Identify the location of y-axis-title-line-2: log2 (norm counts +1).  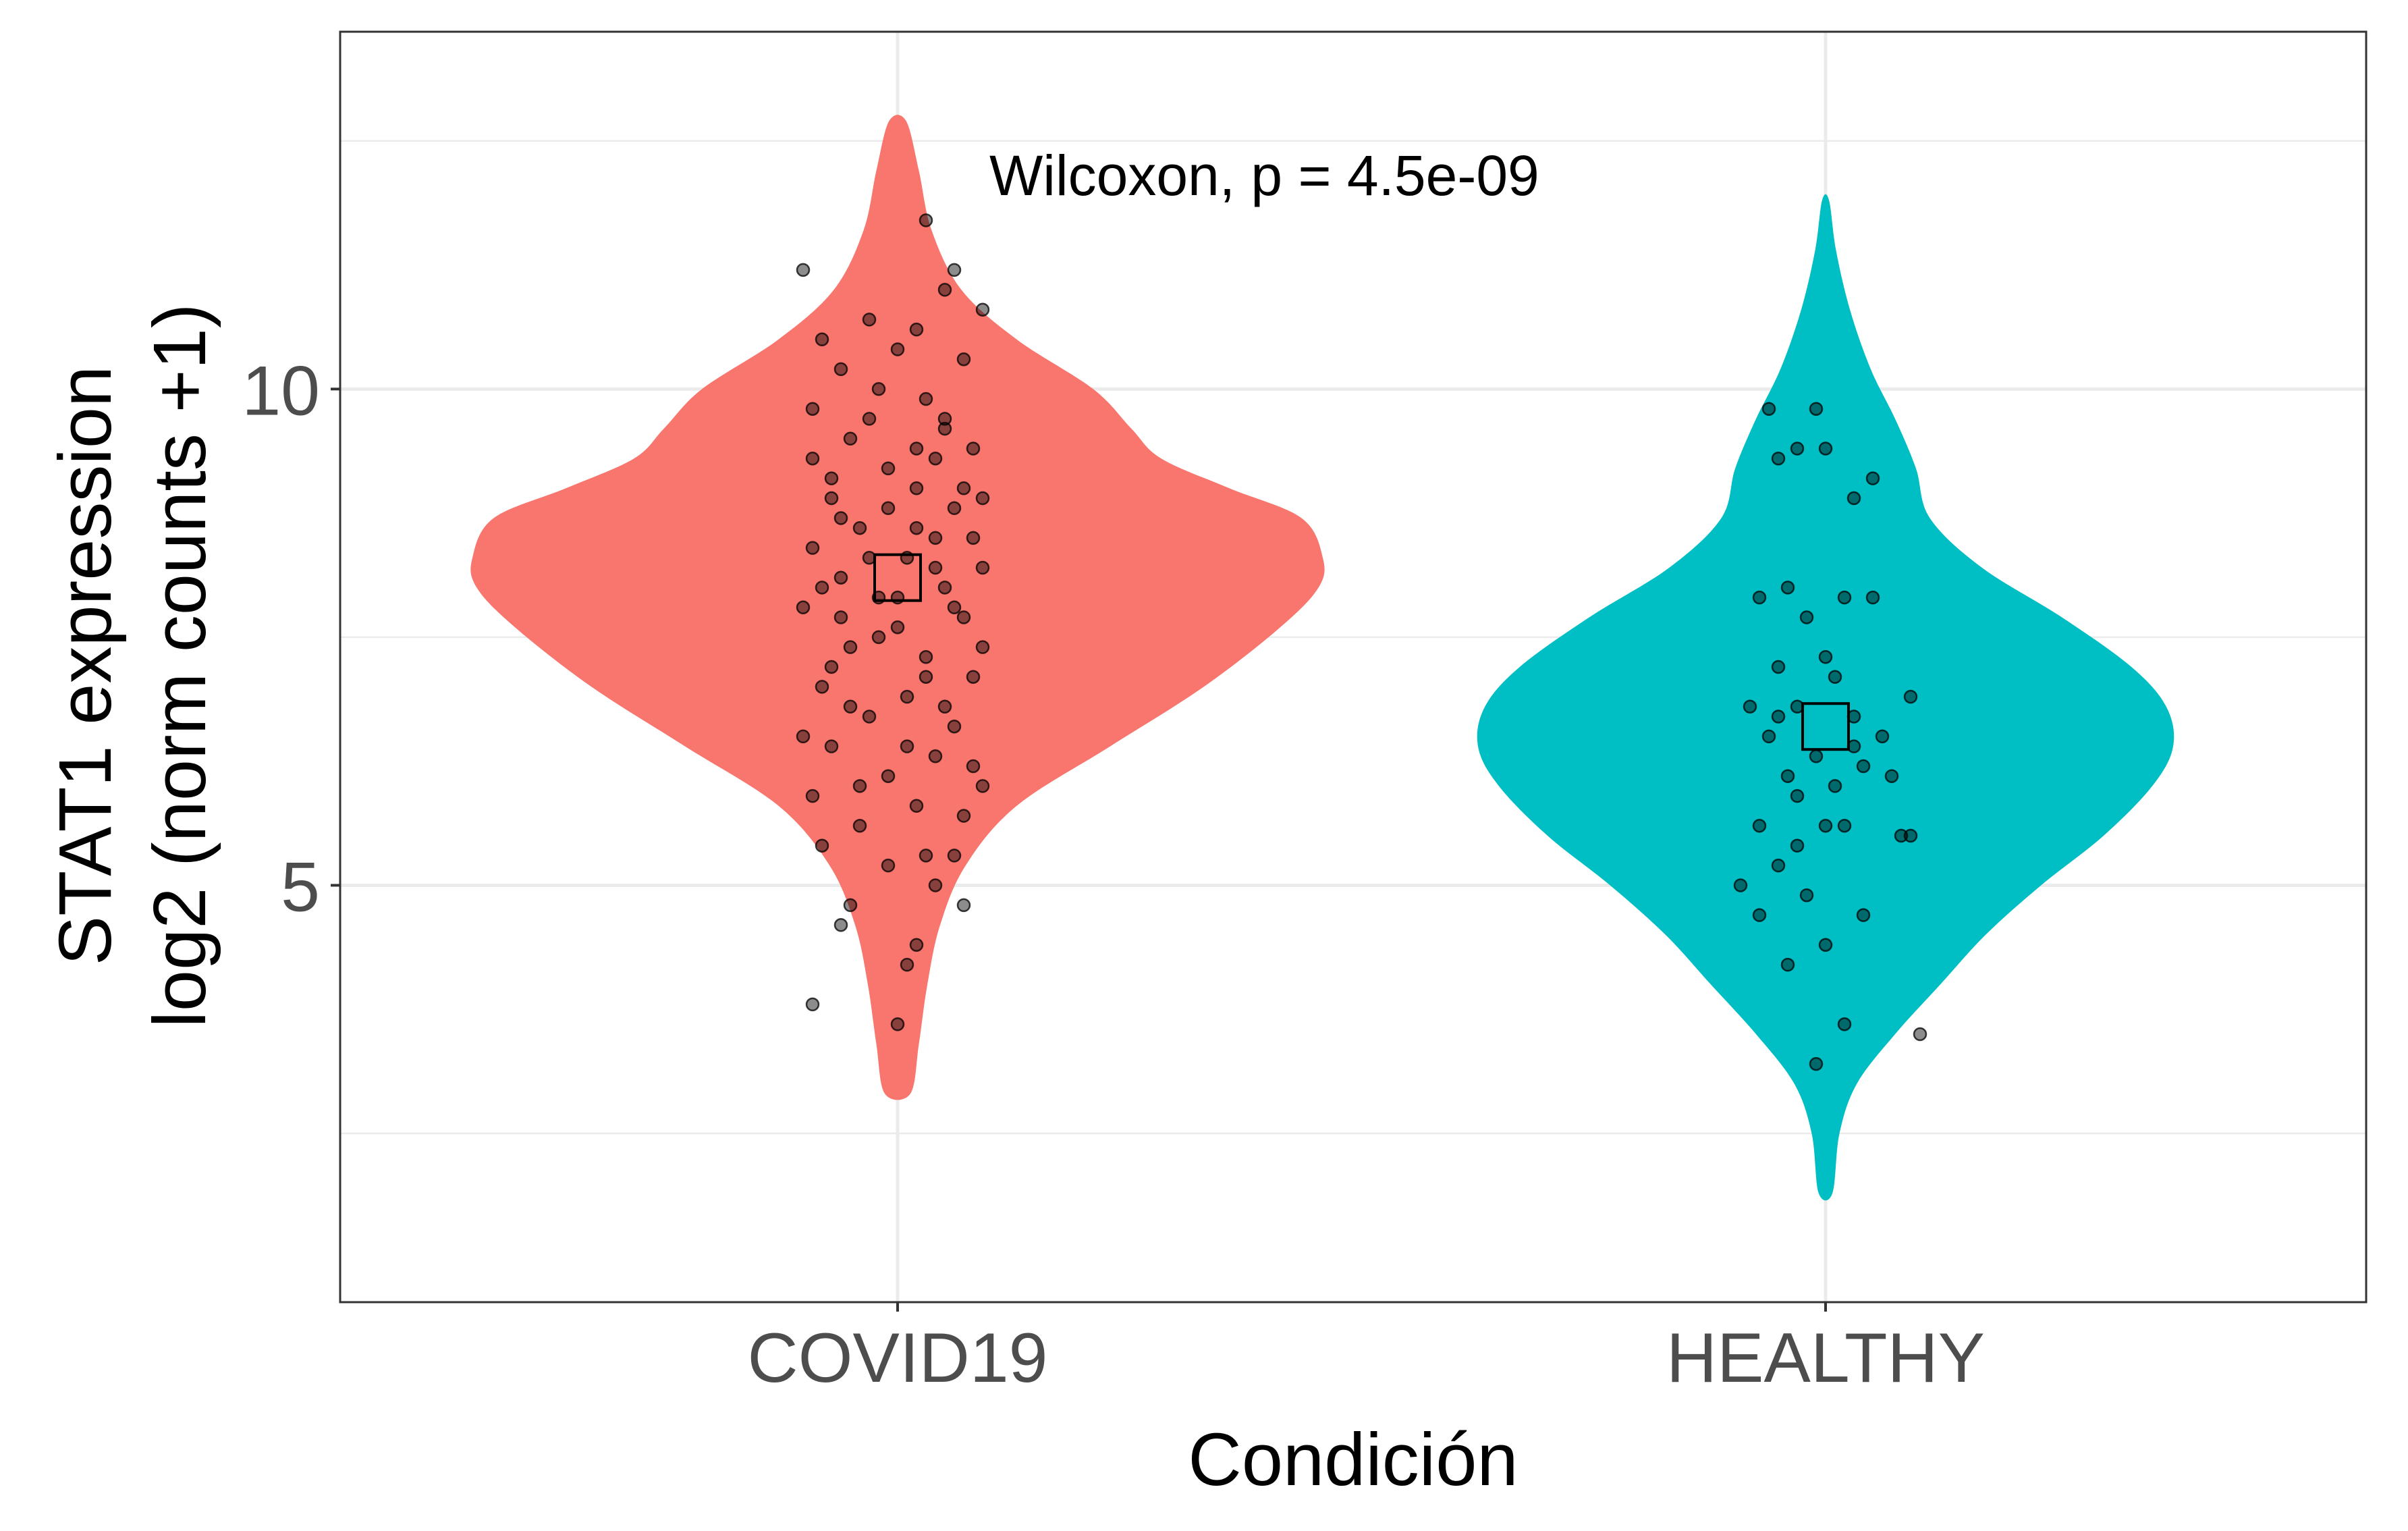
(179, 665).